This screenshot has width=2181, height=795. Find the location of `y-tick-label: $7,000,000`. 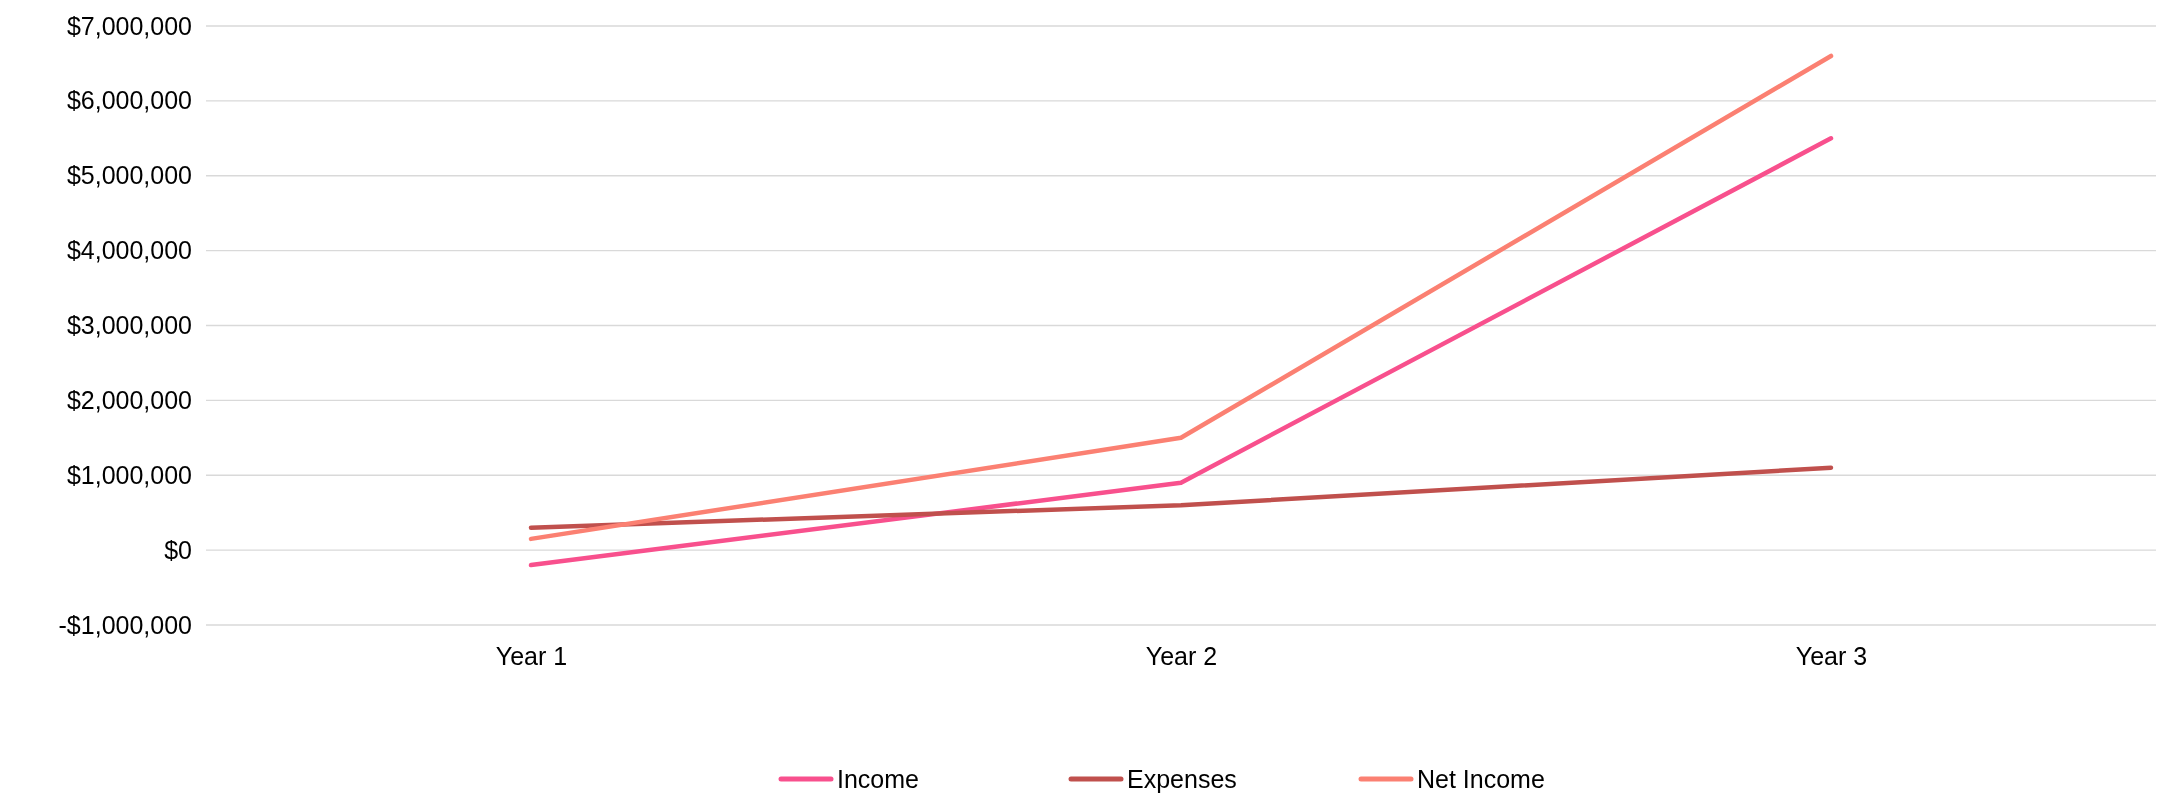

y-tick-label: $7,000,000 is located at coordinates (129, 25).